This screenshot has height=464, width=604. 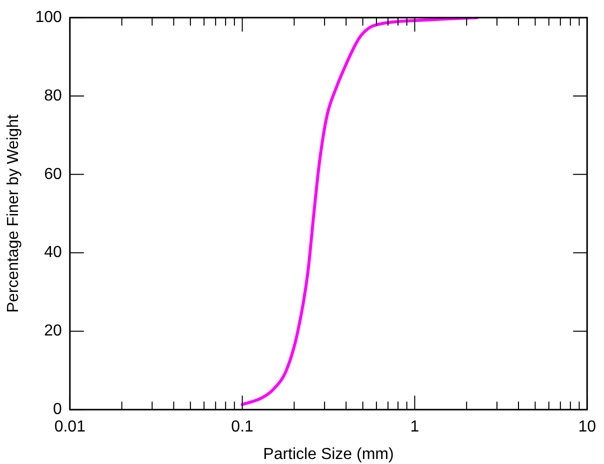 What do you see at coordinates (53, 331) in the screenshot?
I see `y-tick-label: 20` at bounding box center [53, 331].